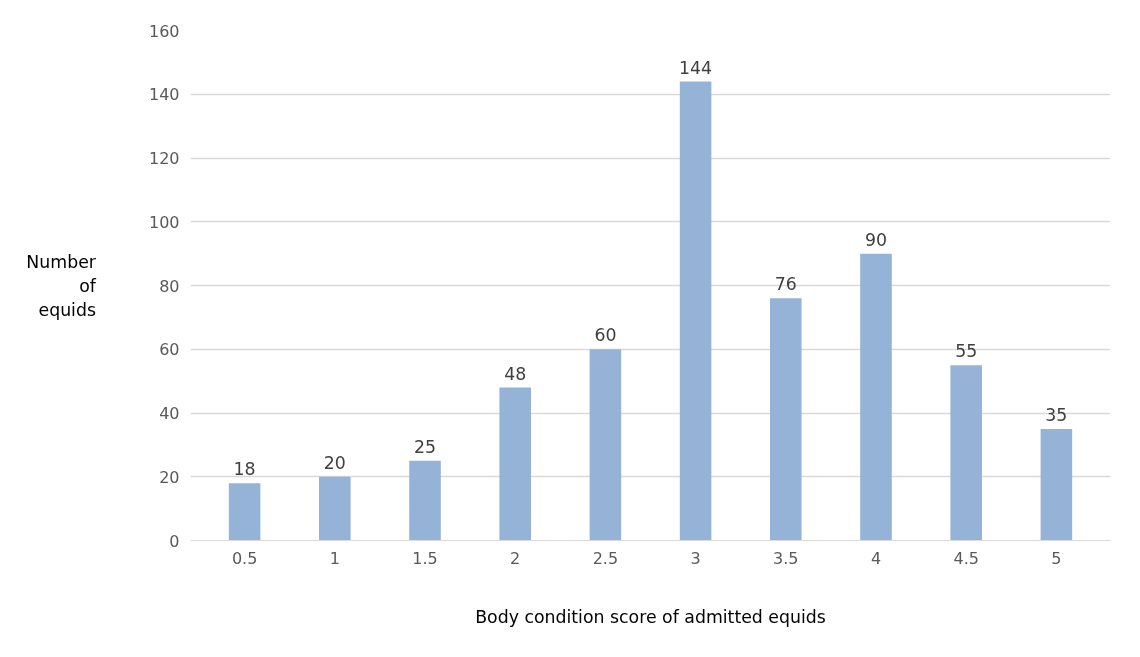  Describe the element at coordinates (164, 95) in the screenshot. I see `y-tick-label: 140` at that location.